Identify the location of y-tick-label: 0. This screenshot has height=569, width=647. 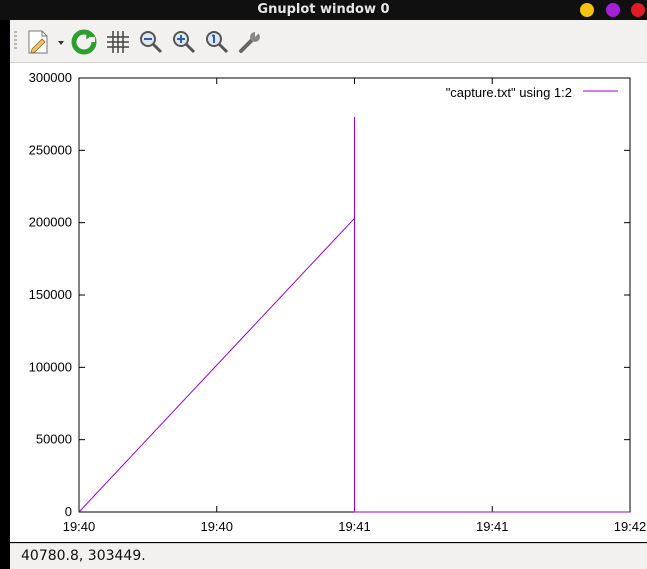
(68, 511).